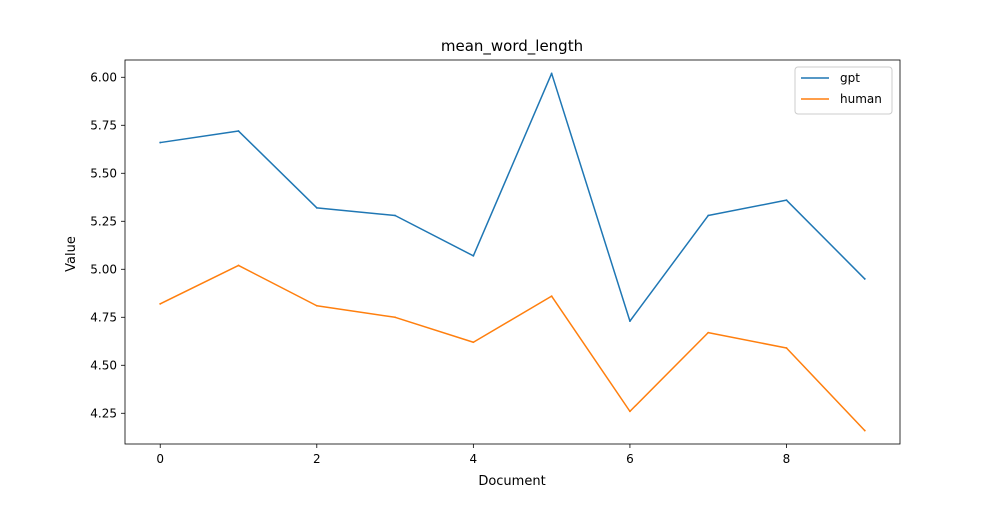  I want to click on y-axis: 4.25 4.50 4.75 5.00 5.25 5.50 5.75 6.00, so click(107, 245).